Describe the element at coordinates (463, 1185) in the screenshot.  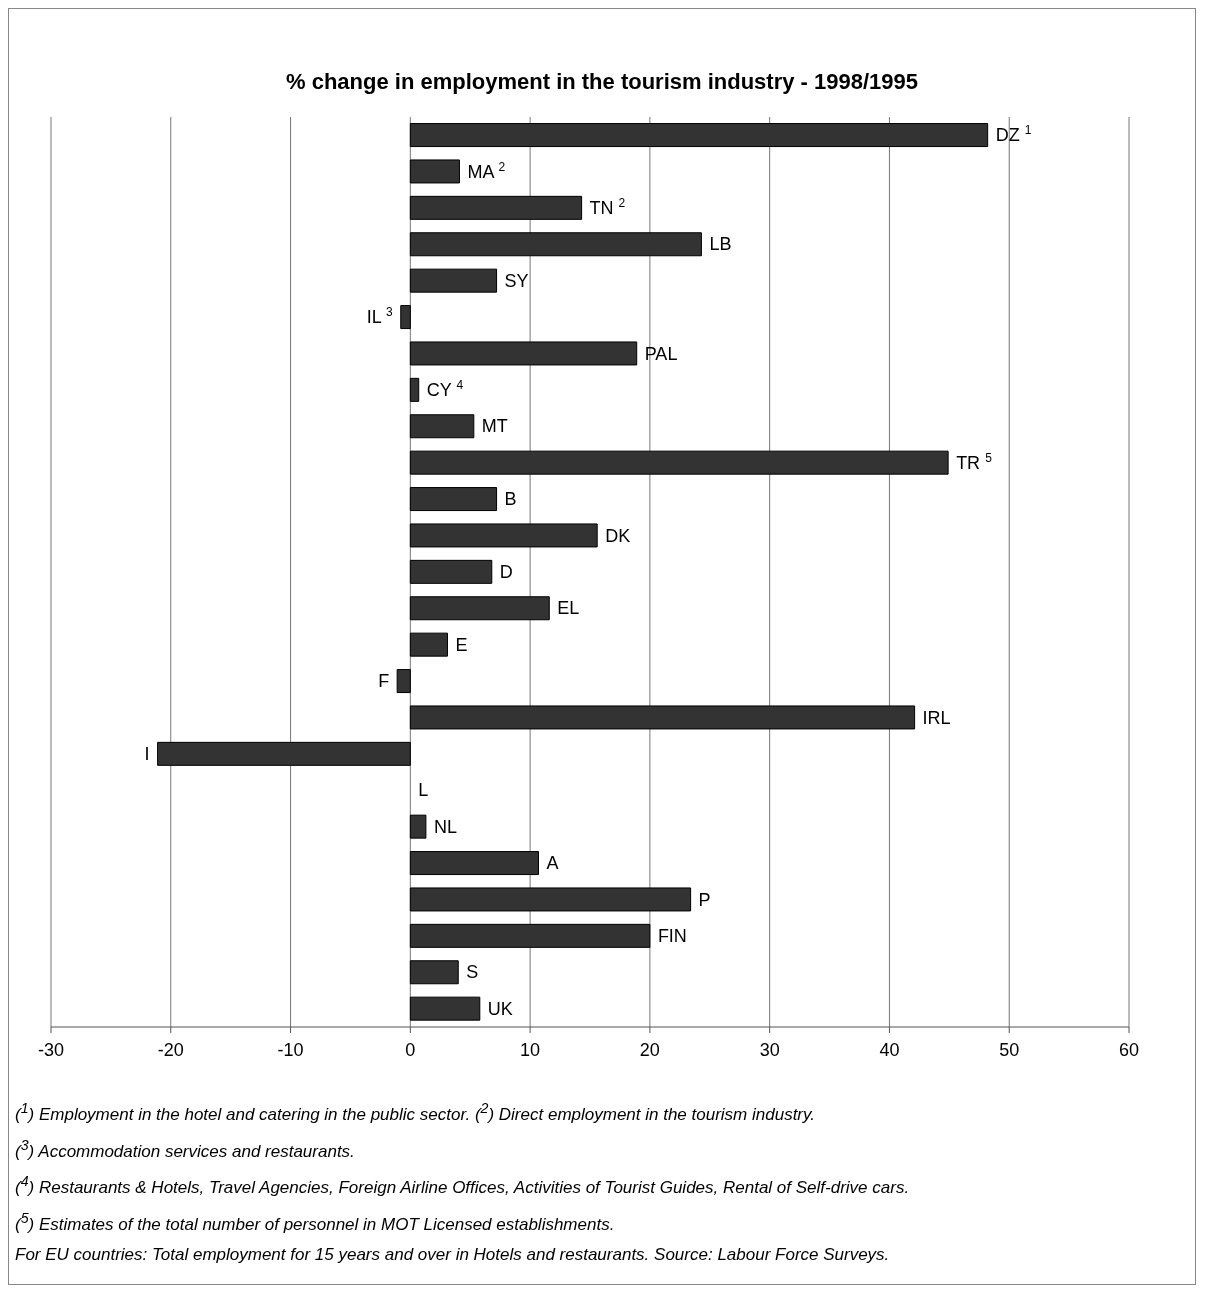
I see `text: ($^{4}$) Restaurants & Hotels, Travel Agencies, Foreign Airline Offices, Activities of Tourist Guides, Rental of Self-drive cars.` at that location.